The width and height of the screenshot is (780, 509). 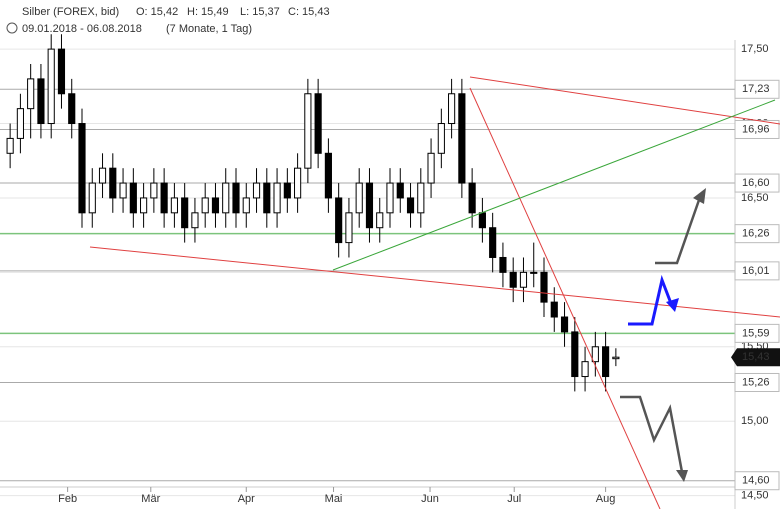 What do you see at coordinates (430, 499) in the screenshot?
I see `x-tick-label: Jun` at bounding box center [430, 499].